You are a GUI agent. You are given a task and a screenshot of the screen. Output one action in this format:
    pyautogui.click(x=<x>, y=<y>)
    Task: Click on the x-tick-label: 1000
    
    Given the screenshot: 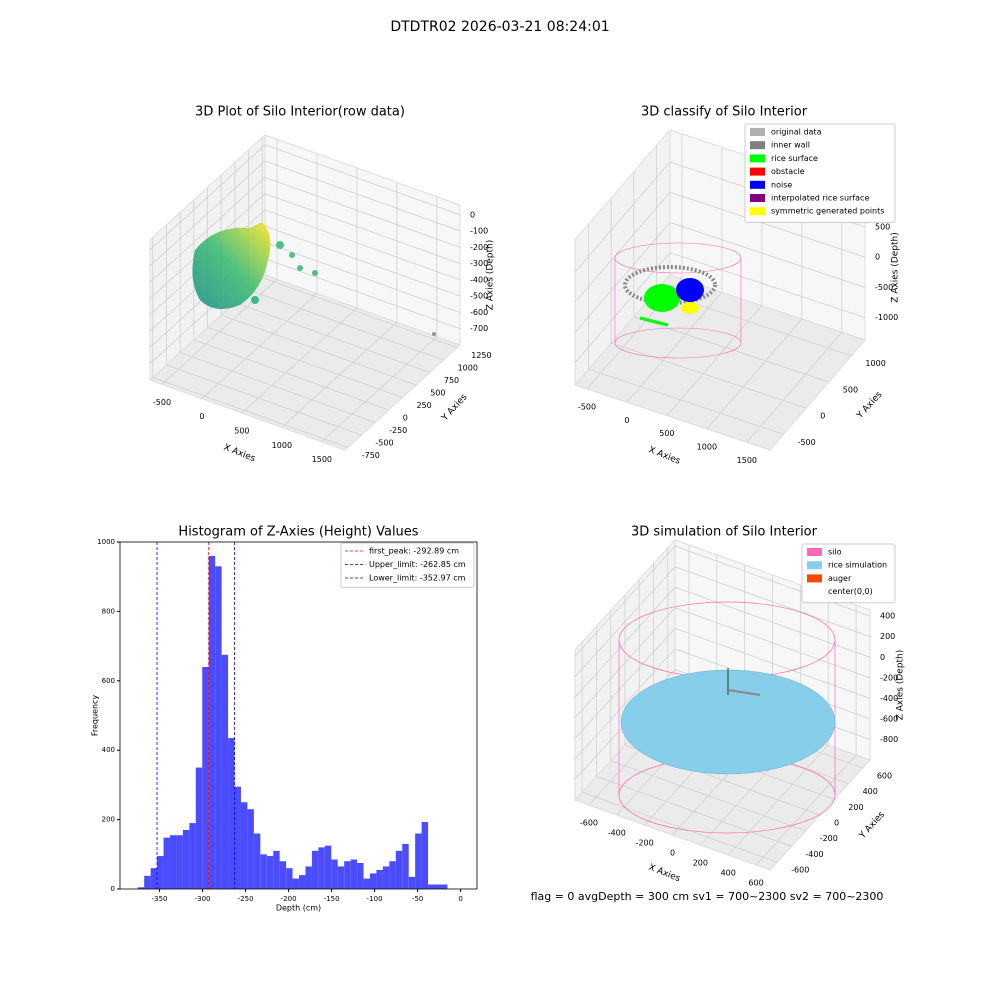 What is the action you would take?
    pyautogui.click(x=707, y=446)
    